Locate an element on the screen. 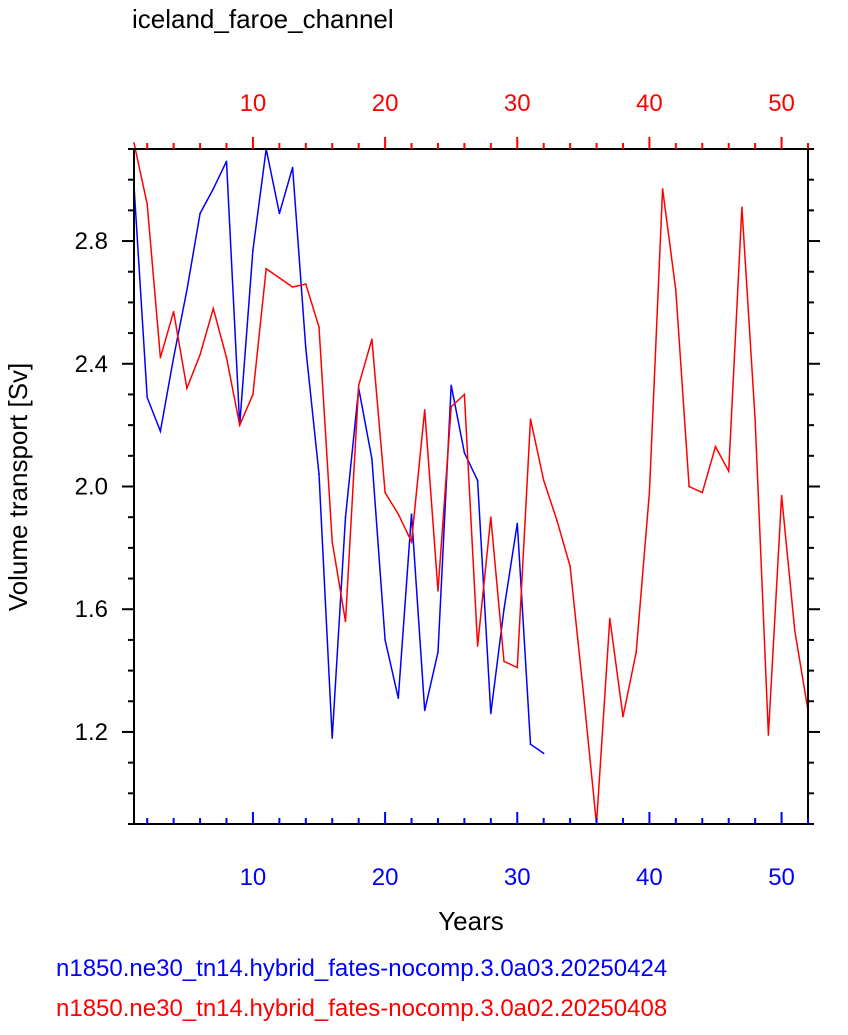 The width and height of the screenshot is (848, 1035). x-axis-label: Years is located at coordinates (471, 921).